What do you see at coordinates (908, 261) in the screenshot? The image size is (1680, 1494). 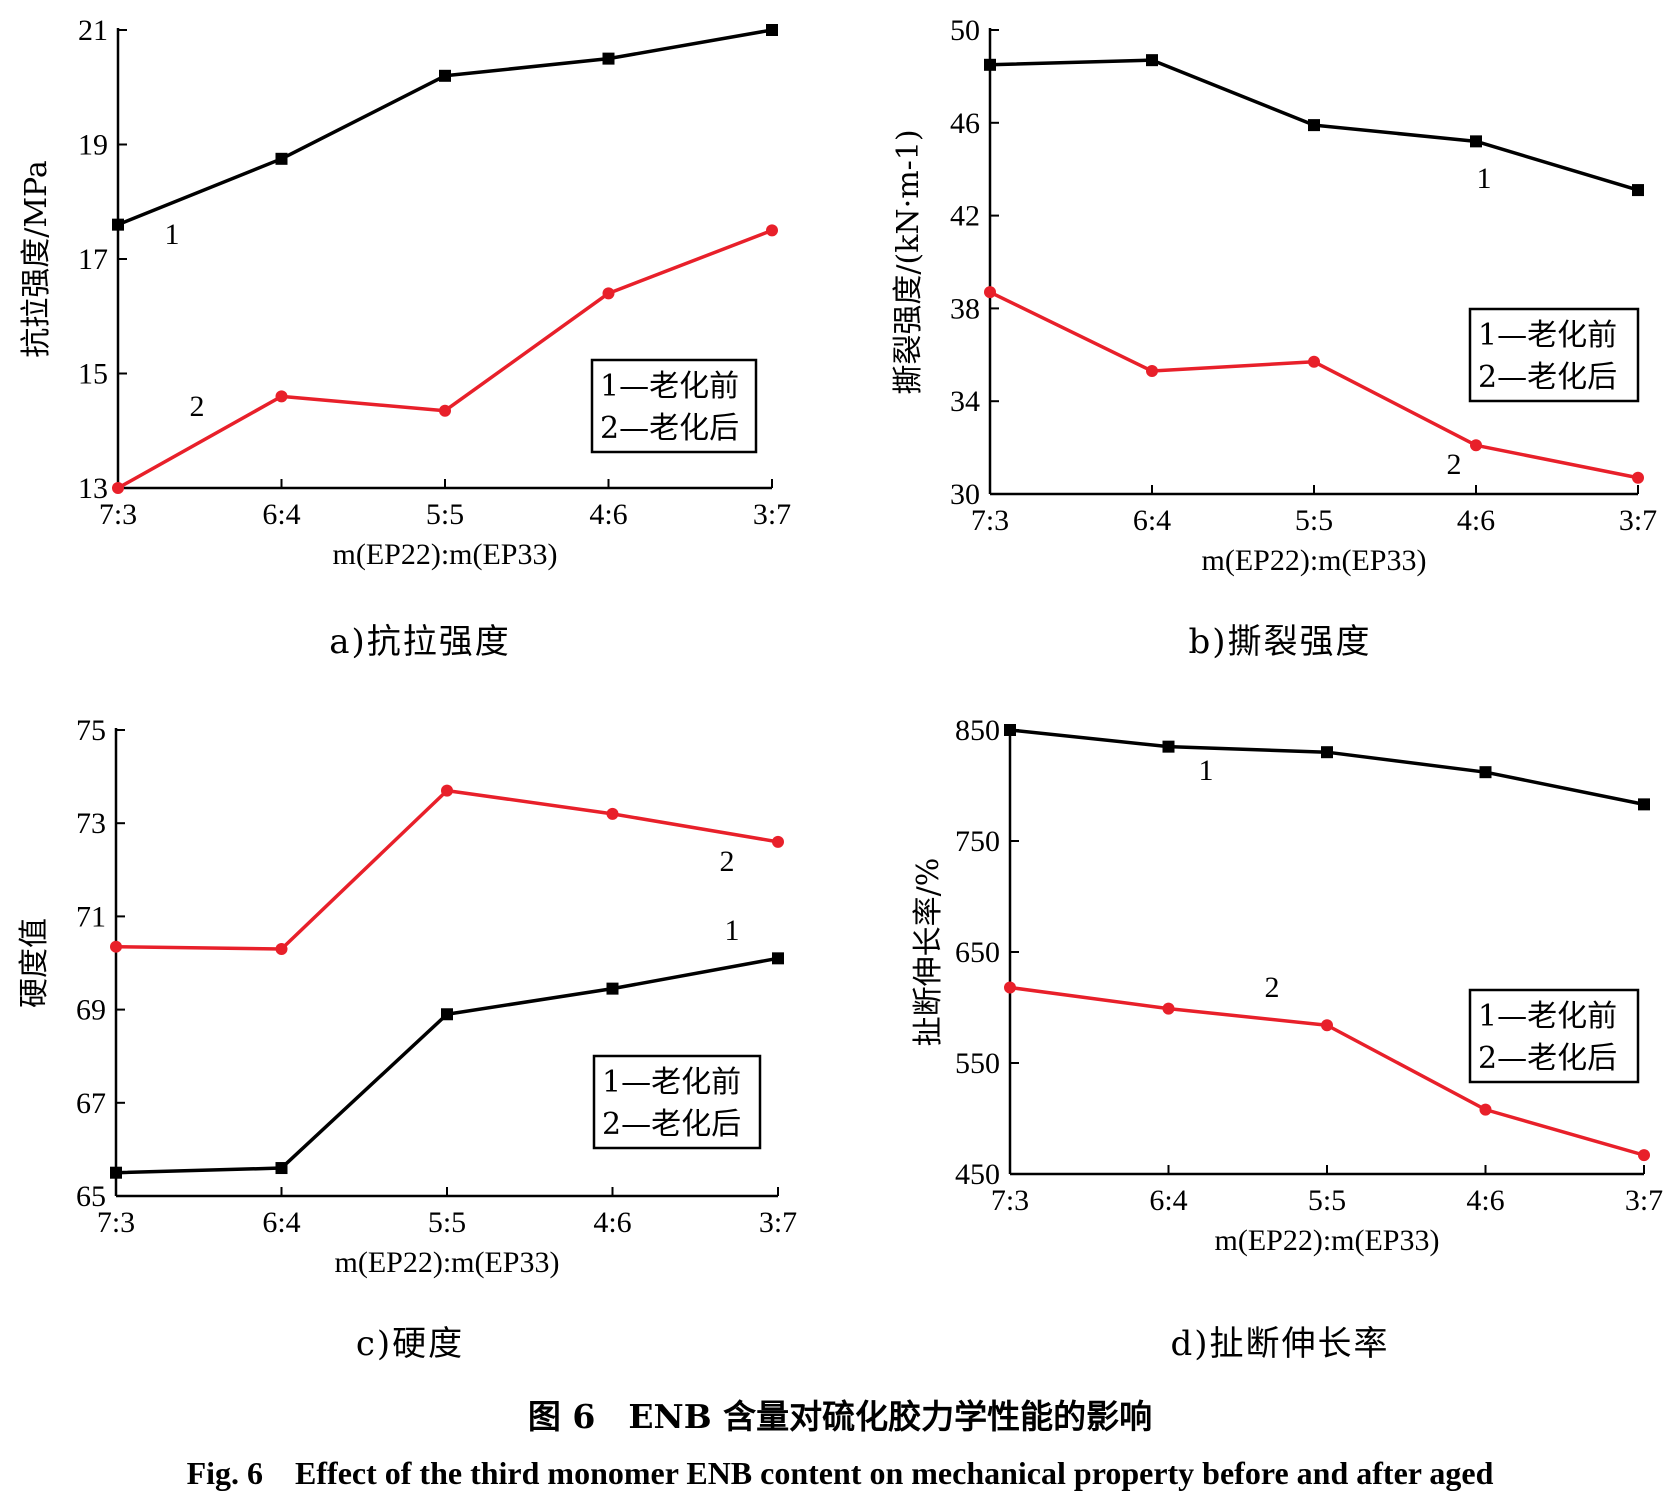 I see `y-axis-label: 撕裂强度/(kN·m-1)` at bounding box center [908, 261].